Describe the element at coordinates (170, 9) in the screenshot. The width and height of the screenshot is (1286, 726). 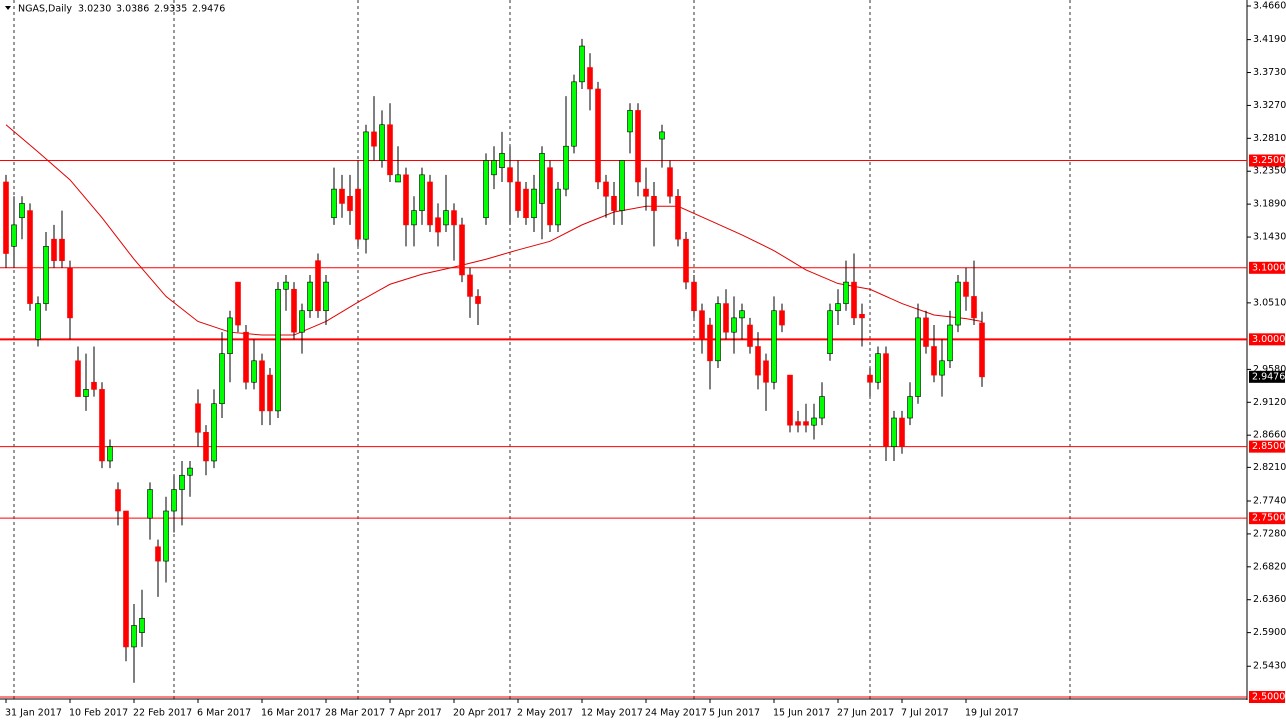
I see `header-value: 2.9335` at that location.